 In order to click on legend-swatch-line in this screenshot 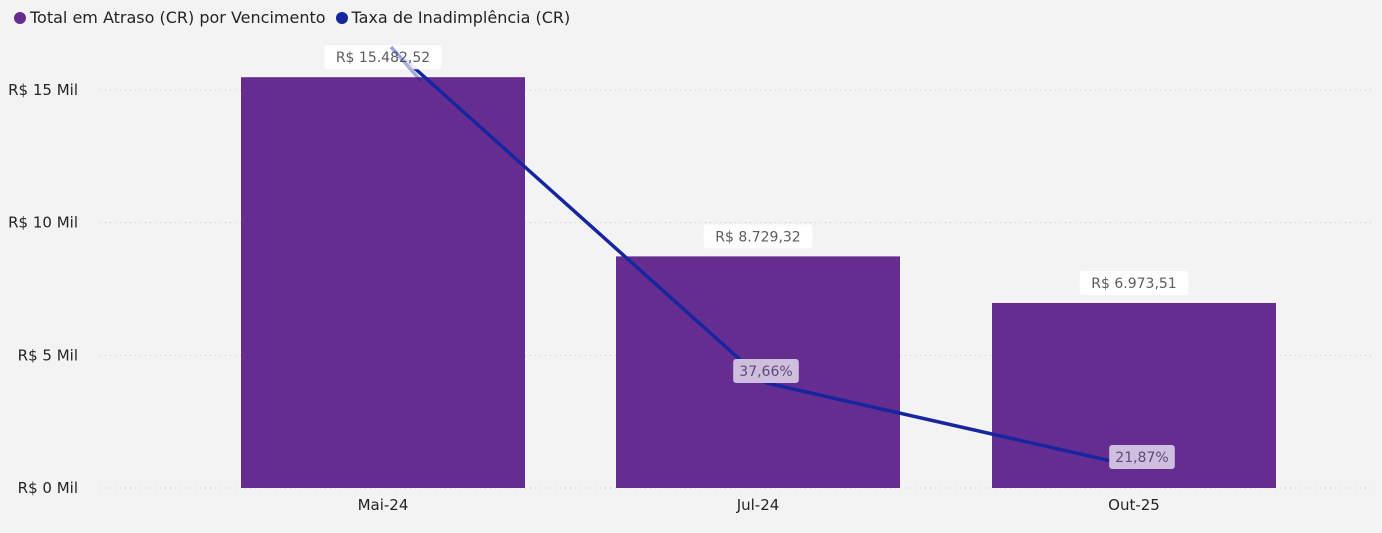, I will do `click(341, 17)`.